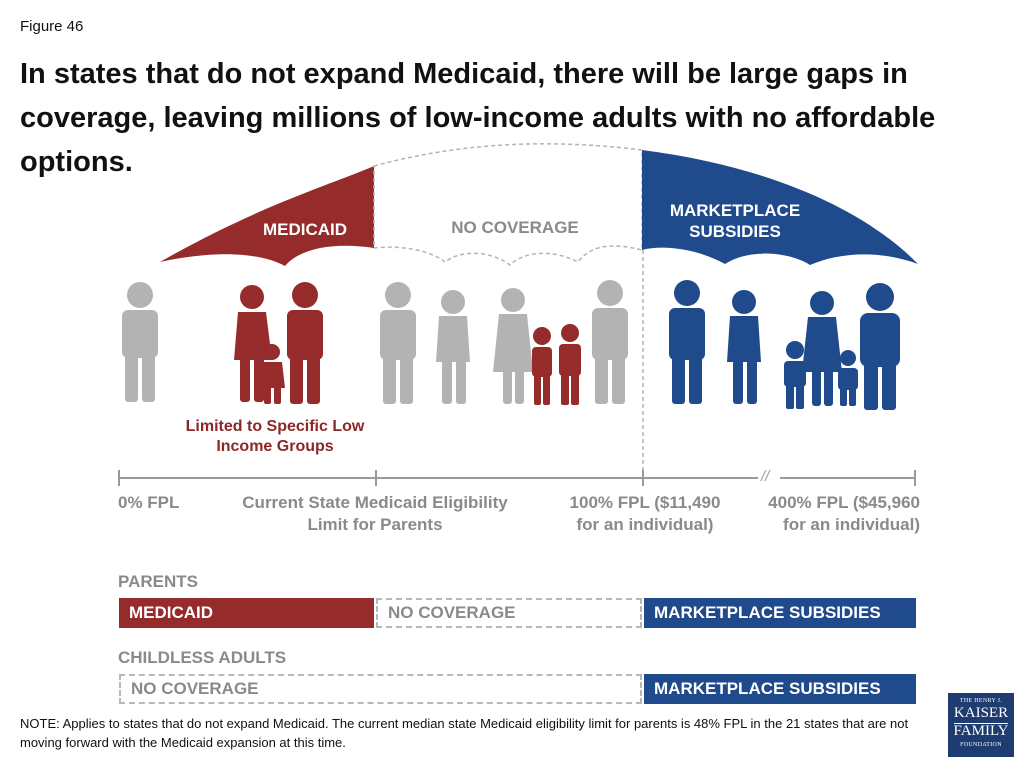 This screenshot has width=1024, height=768. Describe the element at coordinates (453, 347) in the screenshot. I see `person-gray-woman` at that location.